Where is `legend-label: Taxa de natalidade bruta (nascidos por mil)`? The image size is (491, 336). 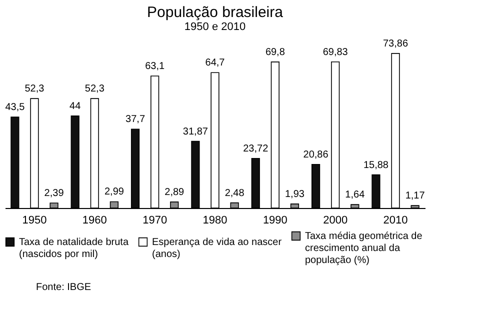
legend-label: Taxa de natalidade bruta (nascidos por mil) is located at coordinates (74, 248).